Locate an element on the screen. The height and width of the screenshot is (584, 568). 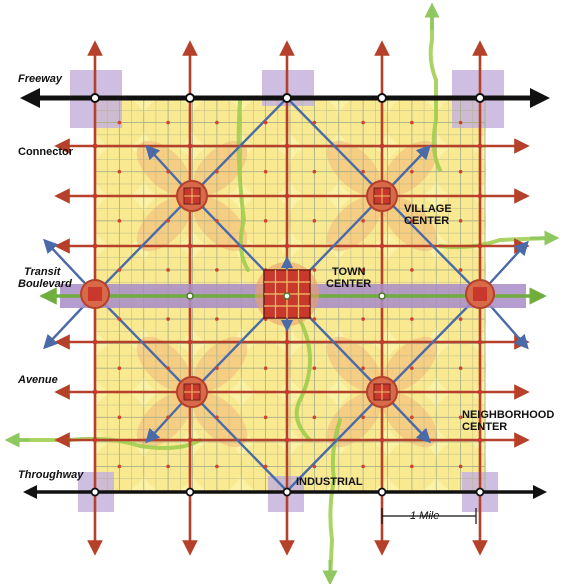
avenue-label: Avenue is located at coordinates (38, 380).